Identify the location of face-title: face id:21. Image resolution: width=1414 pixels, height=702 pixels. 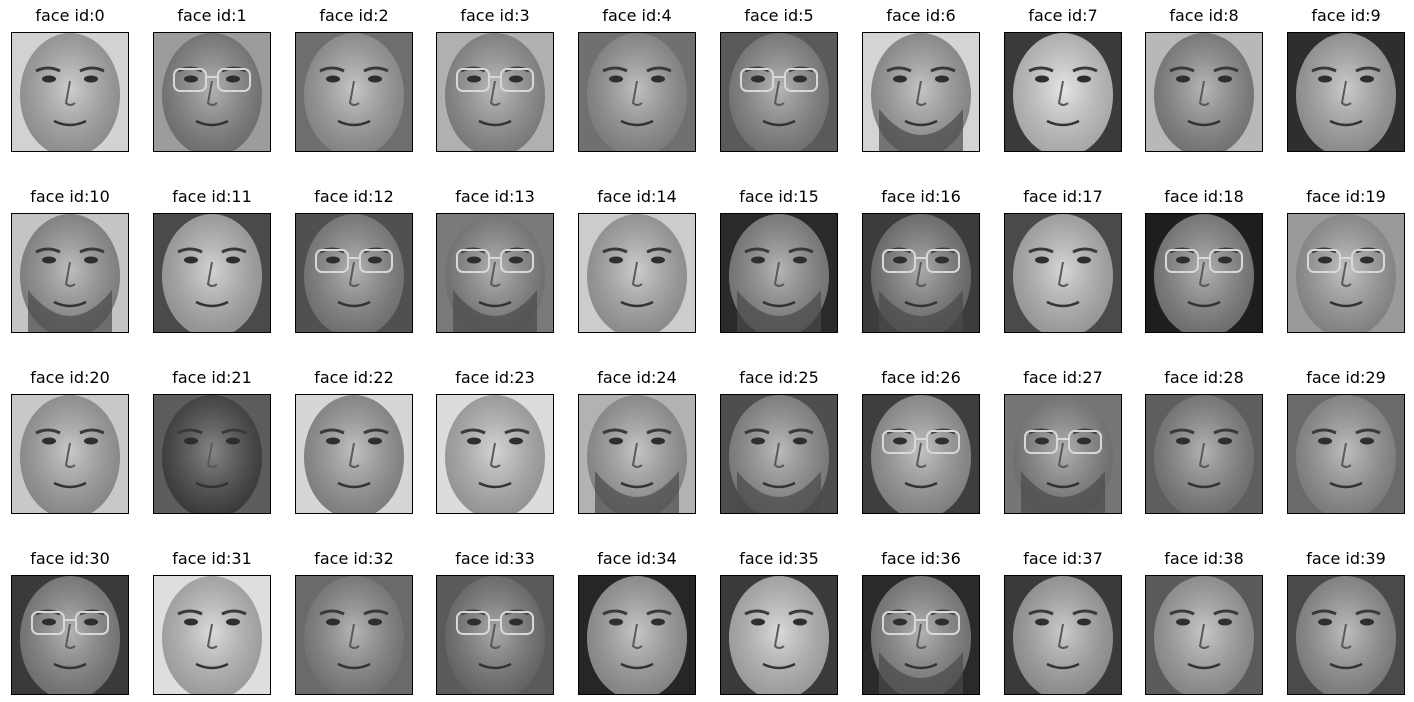
(212, 377).